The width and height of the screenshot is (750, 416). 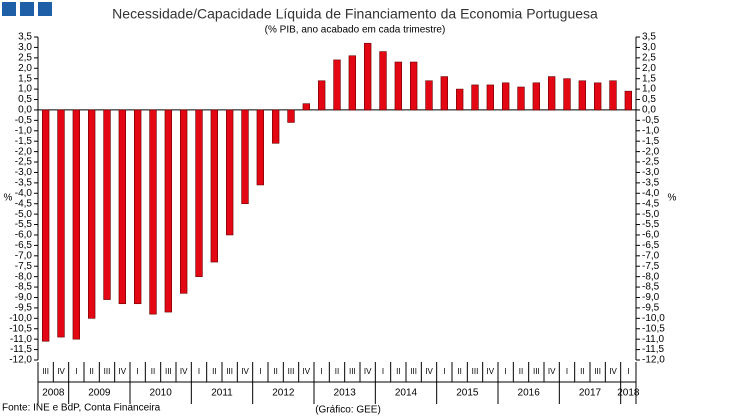 I want to click on y2-tick-label: -1,5, so click(x=651, y=141).